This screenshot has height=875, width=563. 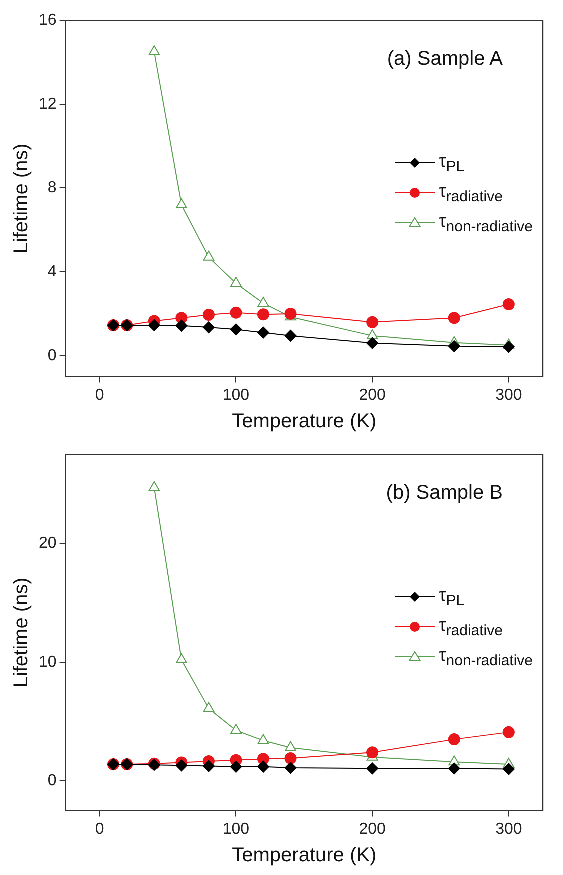 I want to click on annotation: (a) Sample A, so click(x=445, y=59).